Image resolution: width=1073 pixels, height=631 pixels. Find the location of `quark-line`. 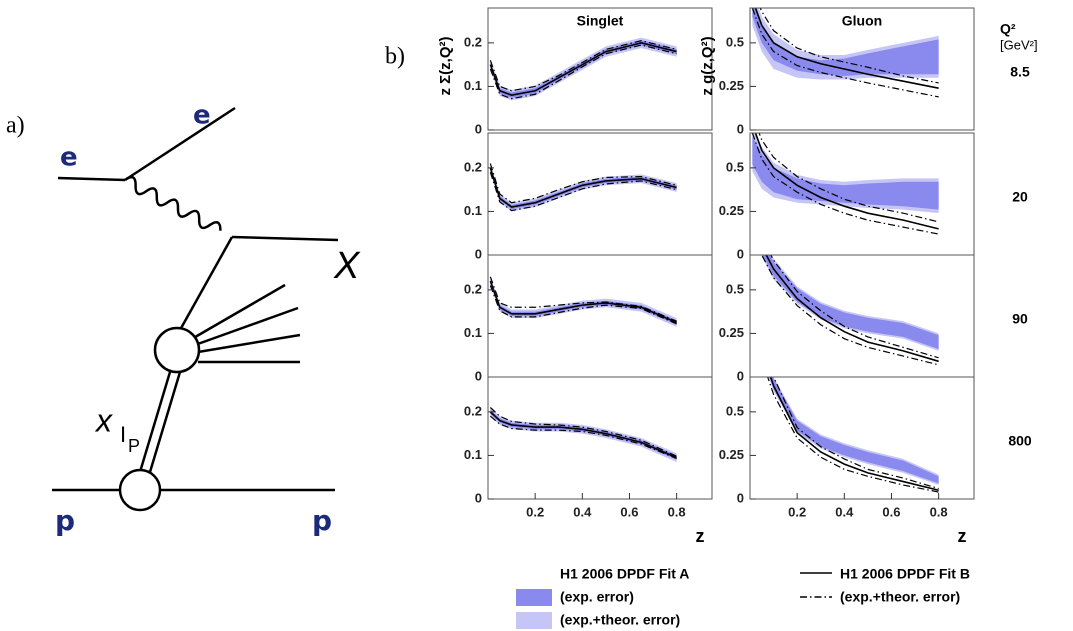

quark-line is located at coordinates (206, 283).